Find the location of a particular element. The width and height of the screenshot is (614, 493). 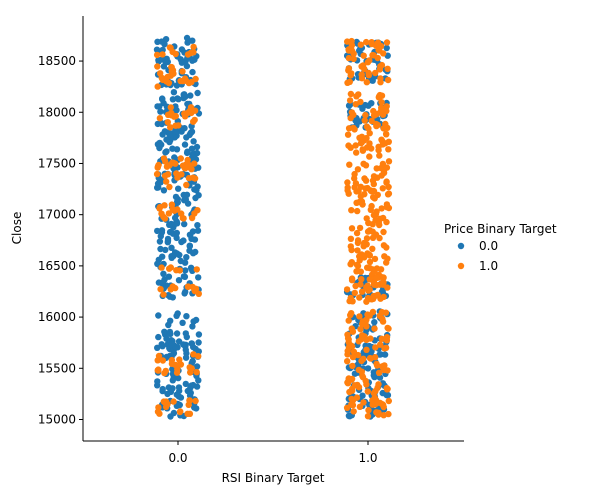

x-axis-title: RSI Binary Target is located at coordinates (273, 478).